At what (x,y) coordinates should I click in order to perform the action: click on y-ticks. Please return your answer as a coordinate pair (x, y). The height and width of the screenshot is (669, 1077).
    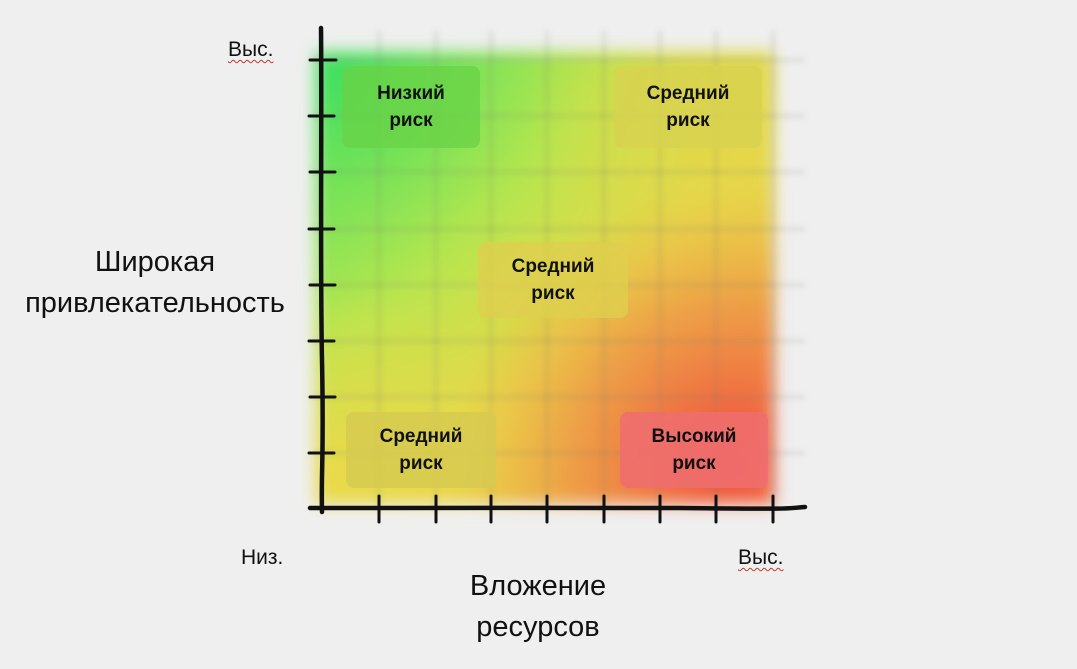
    Looking at the image, I should click on (322, 256).